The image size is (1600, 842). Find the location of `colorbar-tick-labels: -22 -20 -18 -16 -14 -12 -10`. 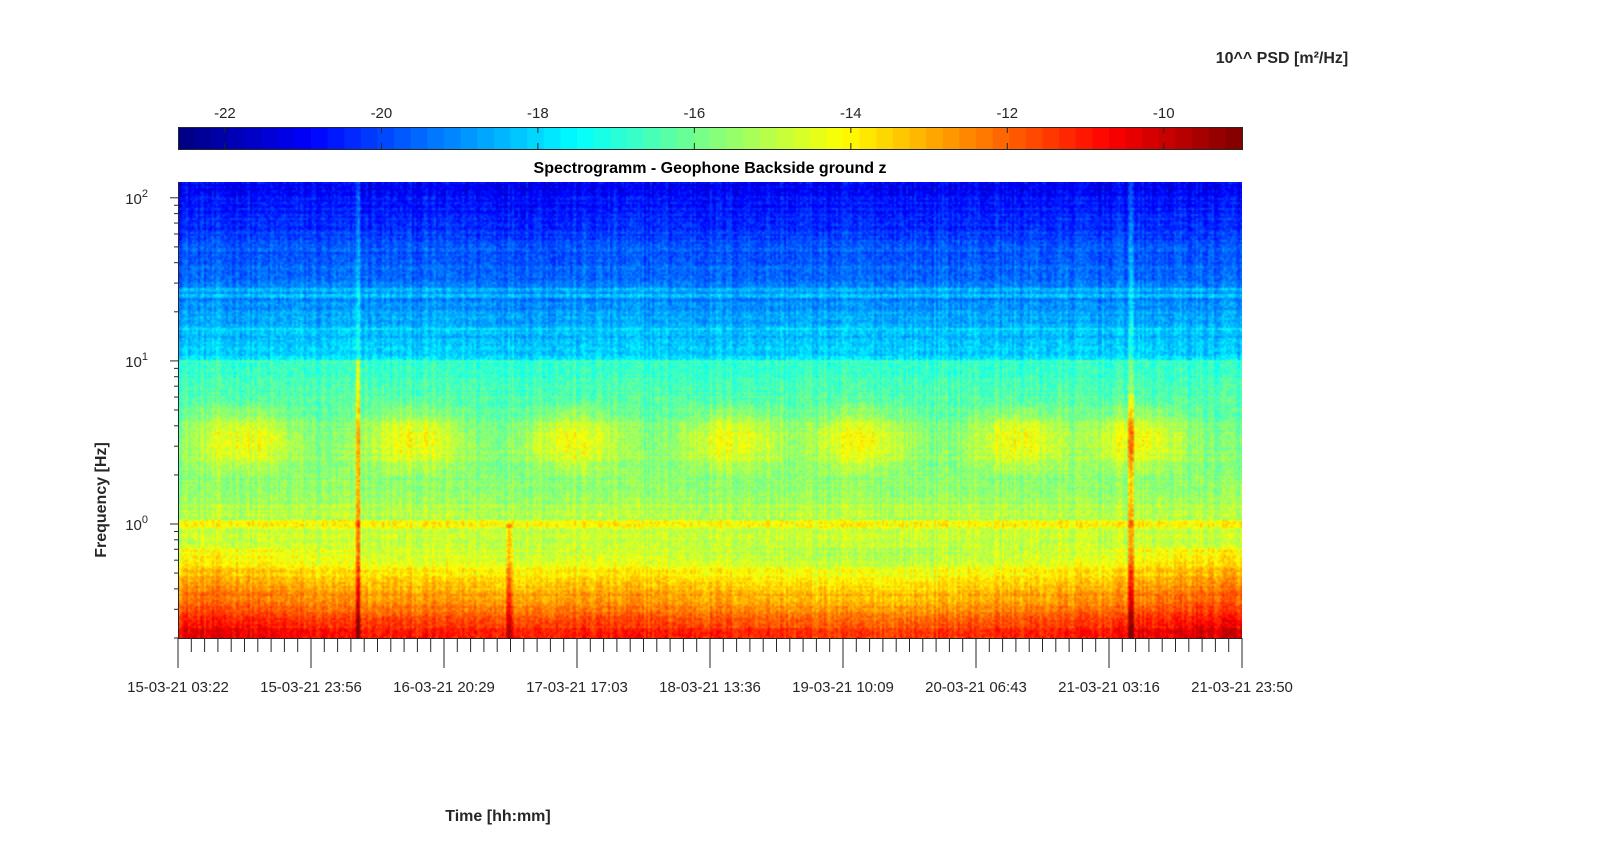

colorbar-tick-labels: -22 -20 -18 -16 -14 -12 -10 is located at coordinates (694, 113).